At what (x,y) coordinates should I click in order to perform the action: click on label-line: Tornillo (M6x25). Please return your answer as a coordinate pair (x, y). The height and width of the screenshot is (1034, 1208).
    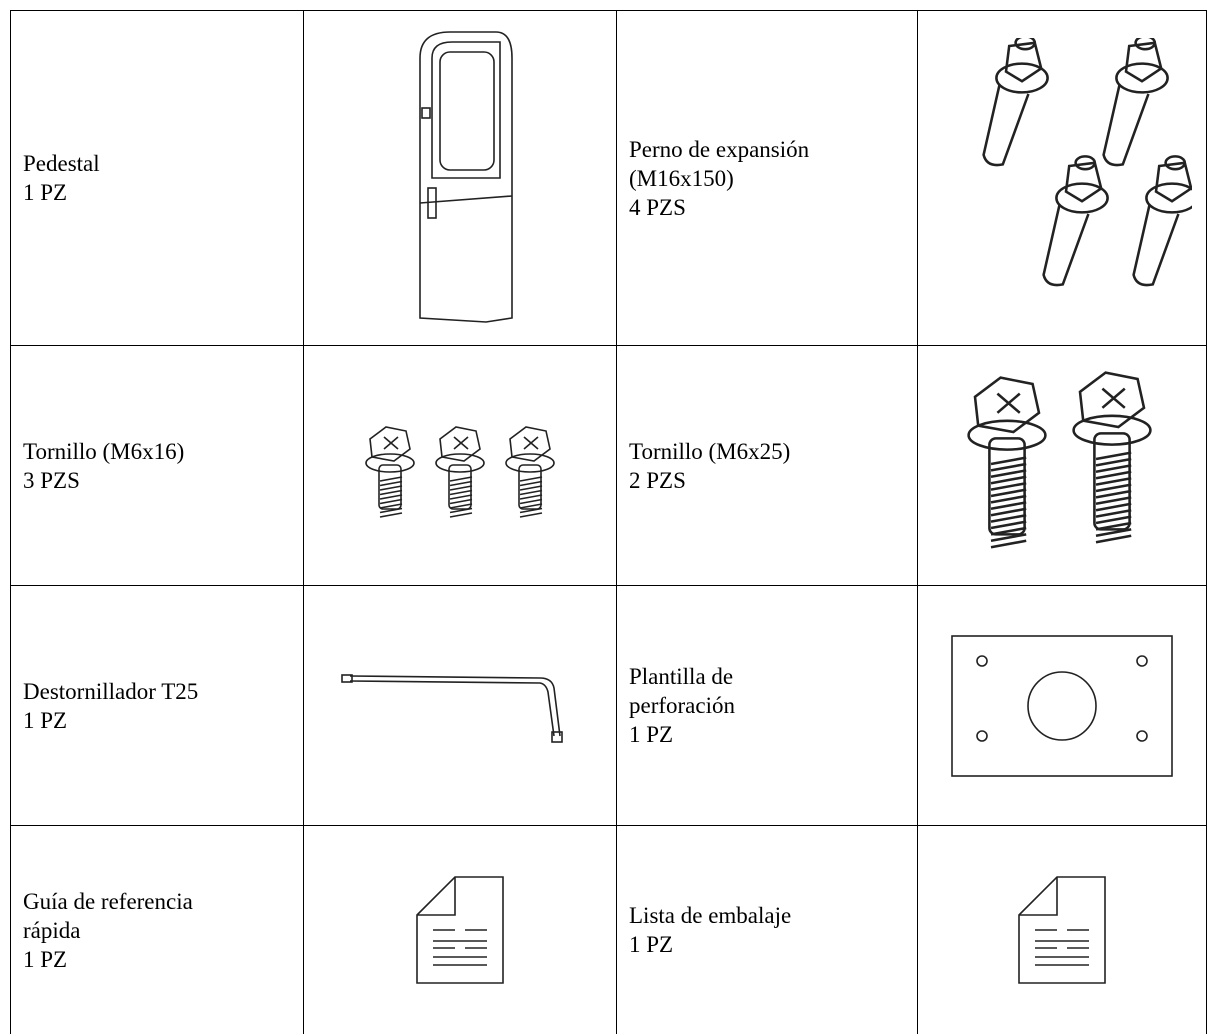
    Looking at the image, I should click on (710, 451).